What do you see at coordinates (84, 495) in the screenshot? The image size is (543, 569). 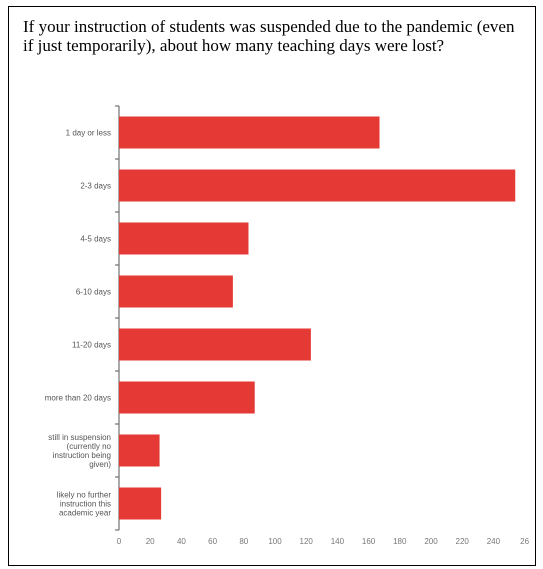 I see `category-label-line: likely no further` at bounding box center [84, 495].